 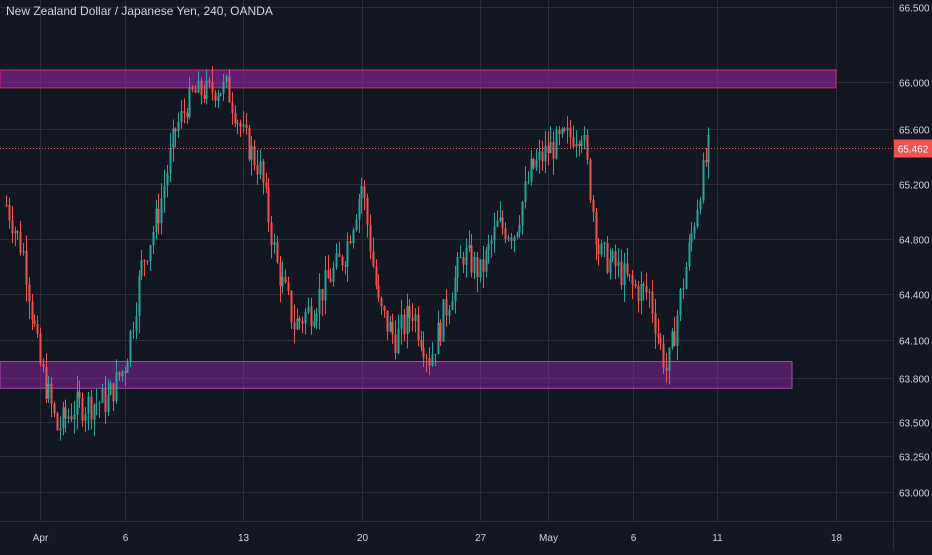 I want to click on price-tick-label: 65.600, so click(x=914, y=131).